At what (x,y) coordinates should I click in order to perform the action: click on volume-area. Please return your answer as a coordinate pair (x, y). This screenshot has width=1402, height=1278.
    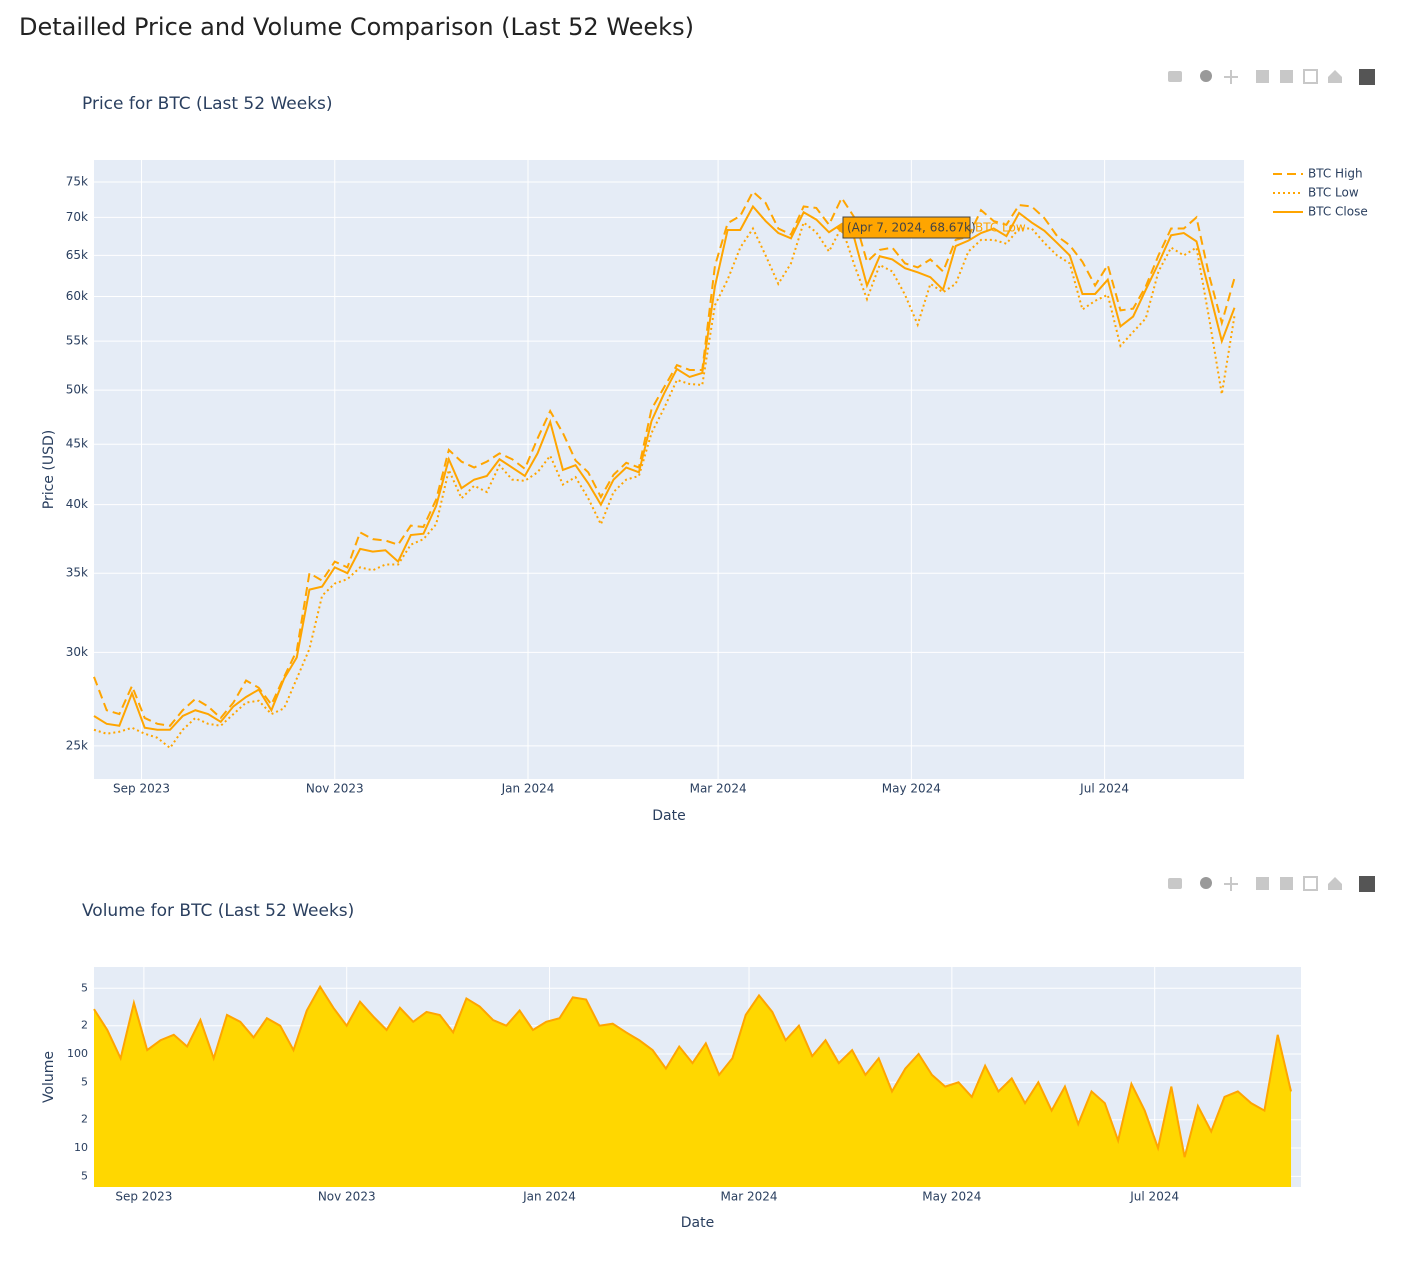
    Looking at the image, I should click on (693, 1086).